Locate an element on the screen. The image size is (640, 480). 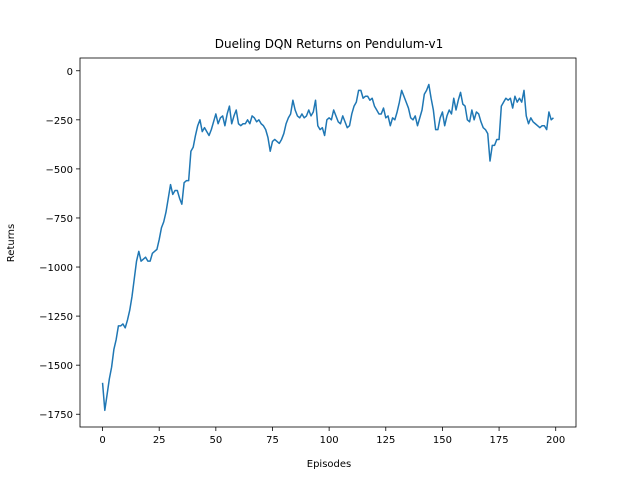
x-tick-label: 125 is located at coordinates (385, 440).